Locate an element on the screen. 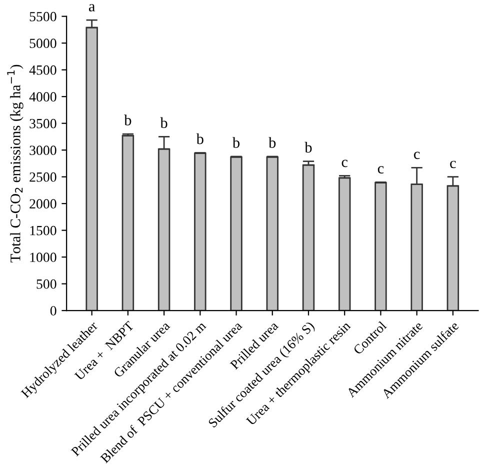 The width and height of the screenshot is (493, 467). y-tick-label: 5500 is located at coordinates (43, 17).